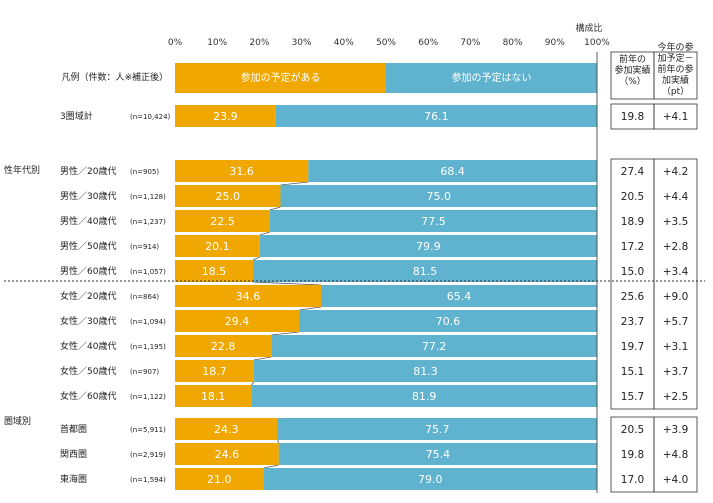 The width and height of the screenshot is (713, 503). I want to click on row-sample-size: (n=2,919), so click(148, 455).